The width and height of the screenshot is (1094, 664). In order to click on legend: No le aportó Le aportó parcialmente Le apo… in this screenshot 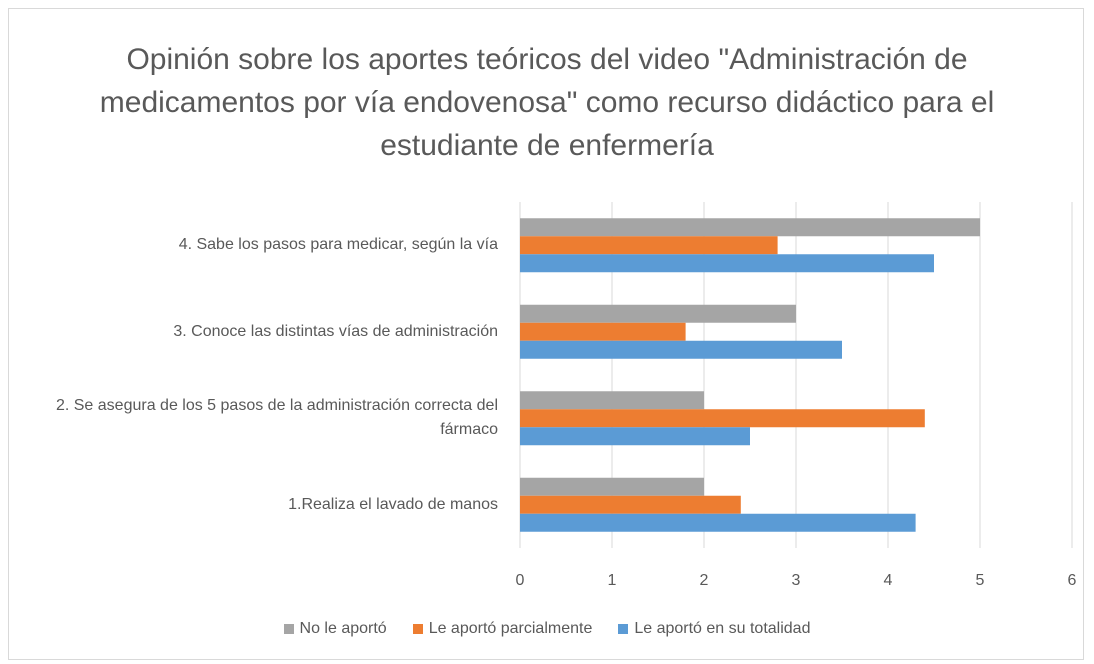, I will do `click(547, 629)`.